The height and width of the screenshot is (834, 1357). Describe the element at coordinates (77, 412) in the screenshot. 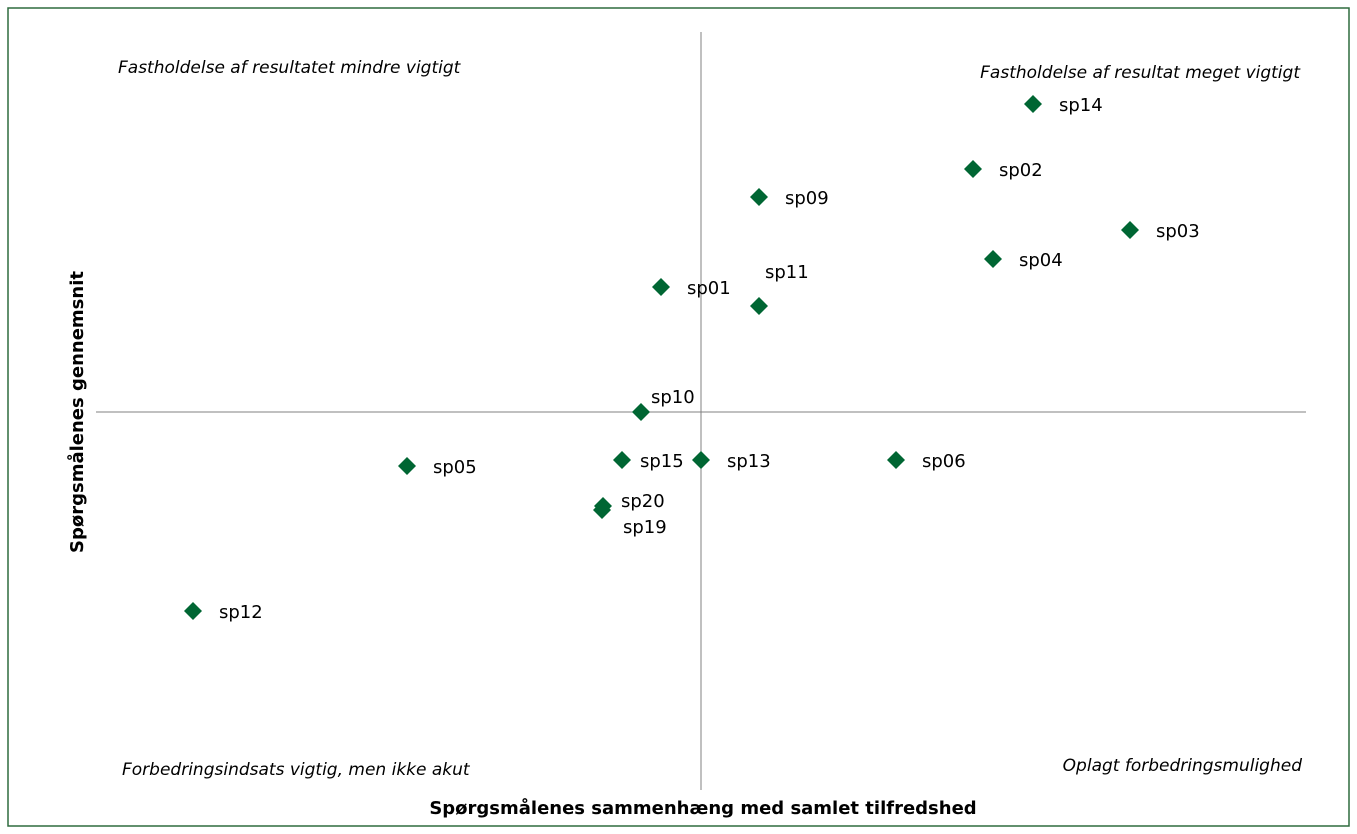

I see `y-axis-title: Spørgsmålenes gennemsnit` at that location.